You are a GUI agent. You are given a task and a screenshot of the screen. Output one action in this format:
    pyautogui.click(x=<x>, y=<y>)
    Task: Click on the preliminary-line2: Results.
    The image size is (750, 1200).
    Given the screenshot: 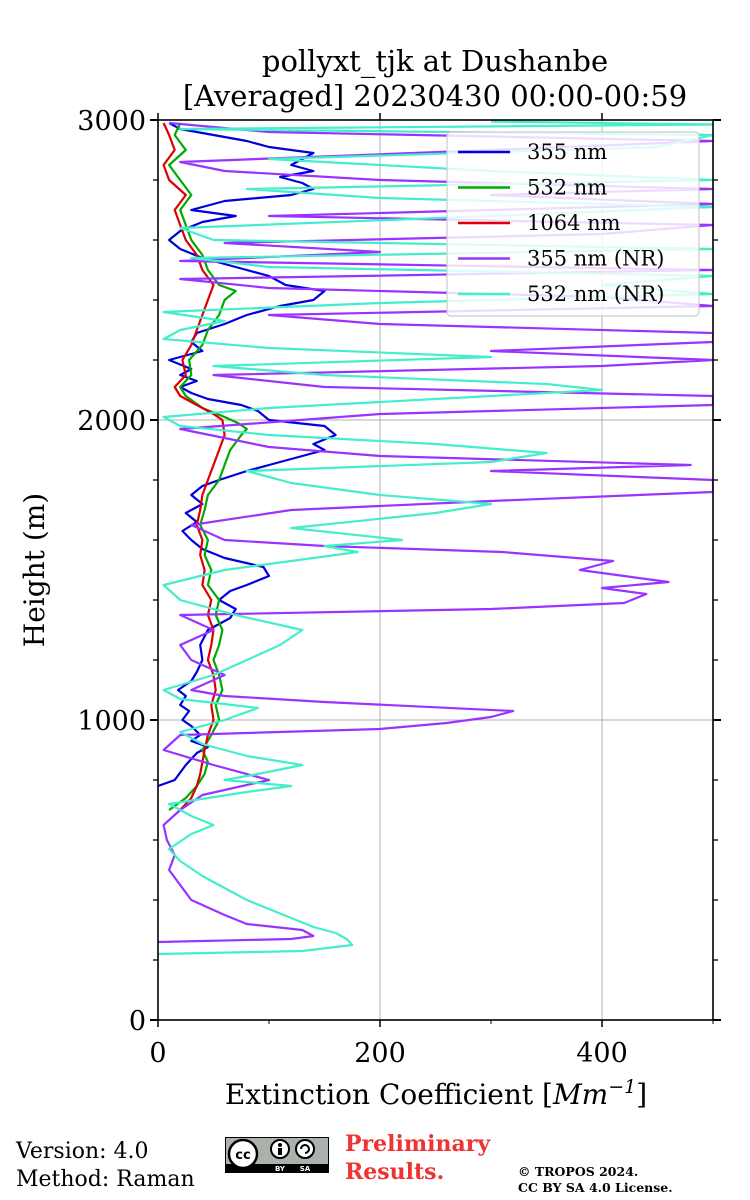 What is the action you would take?
    pyautogui.click(x=395, y=1172)
    